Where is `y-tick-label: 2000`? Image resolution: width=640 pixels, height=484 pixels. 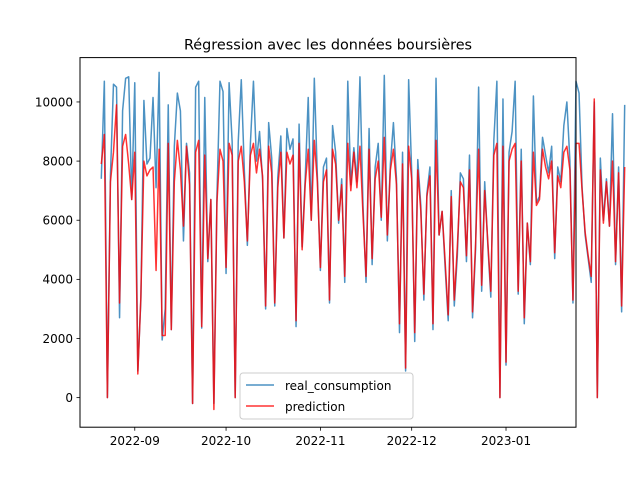 y-tick-label: 2000 is located at coordinates (57, 339).